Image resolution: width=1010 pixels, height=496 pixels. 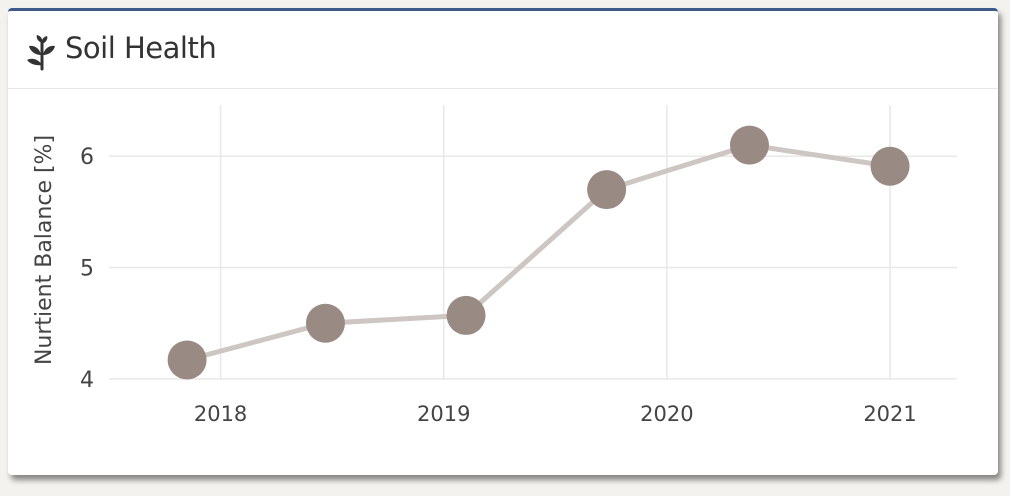 What do you see at coordinates (889, 414) in the screenshot?
I see `x-tick-label: 2021` at bounding box center [889, 414].